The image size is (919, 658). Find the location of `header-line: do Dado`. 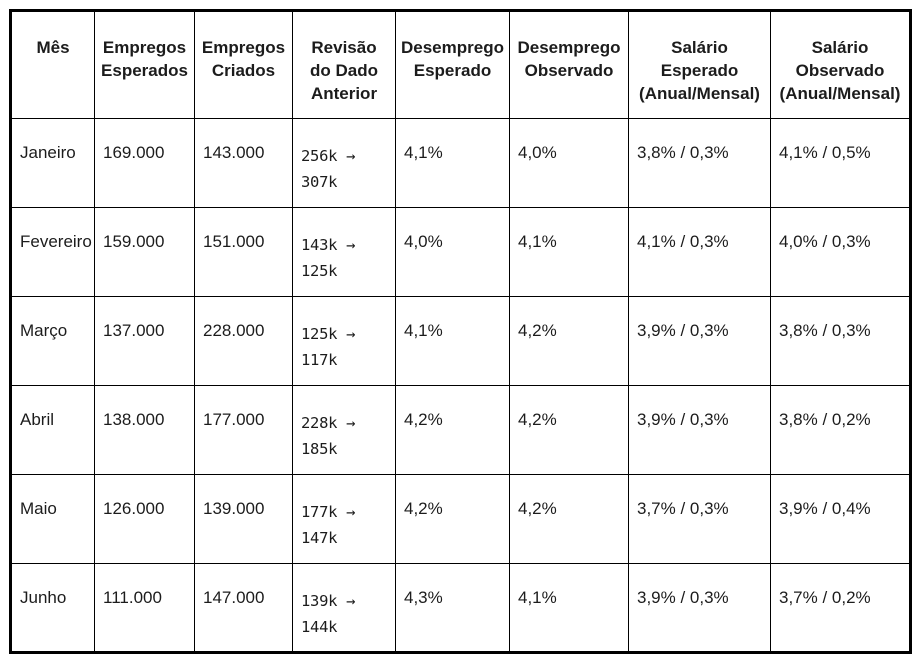

header-line: do Dado is located at coordinates (344, 70).